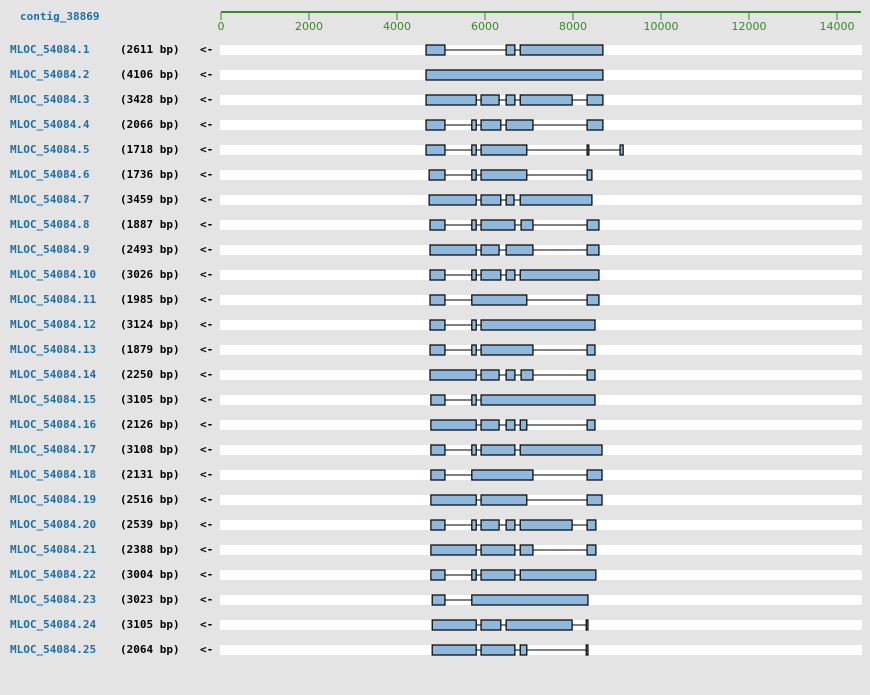  What do you see at coordinates (49, 74) in the screenshot?
I see `transcript-name: MLOC_54084.2` at bounding box center [49, 74].